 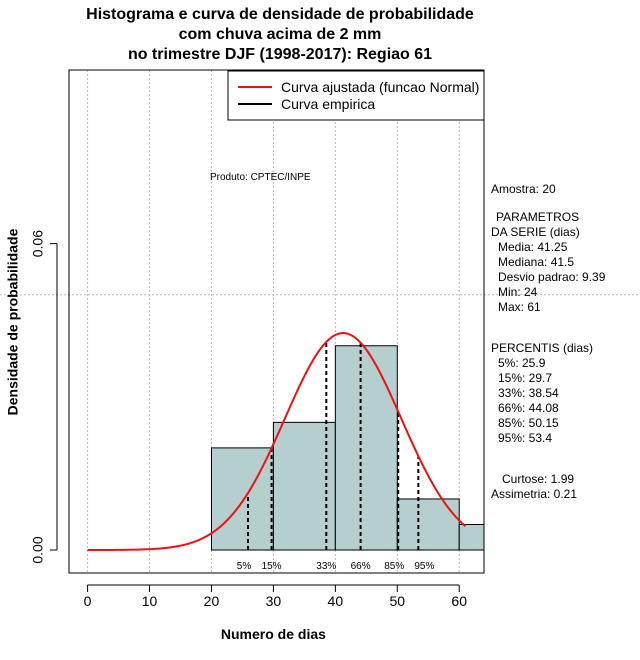 What do you see at coordinates (542, 348) in the screenshot?
I see `stat-percents-header: PERCENTIS (dias)` at bounding box center [542, 348].